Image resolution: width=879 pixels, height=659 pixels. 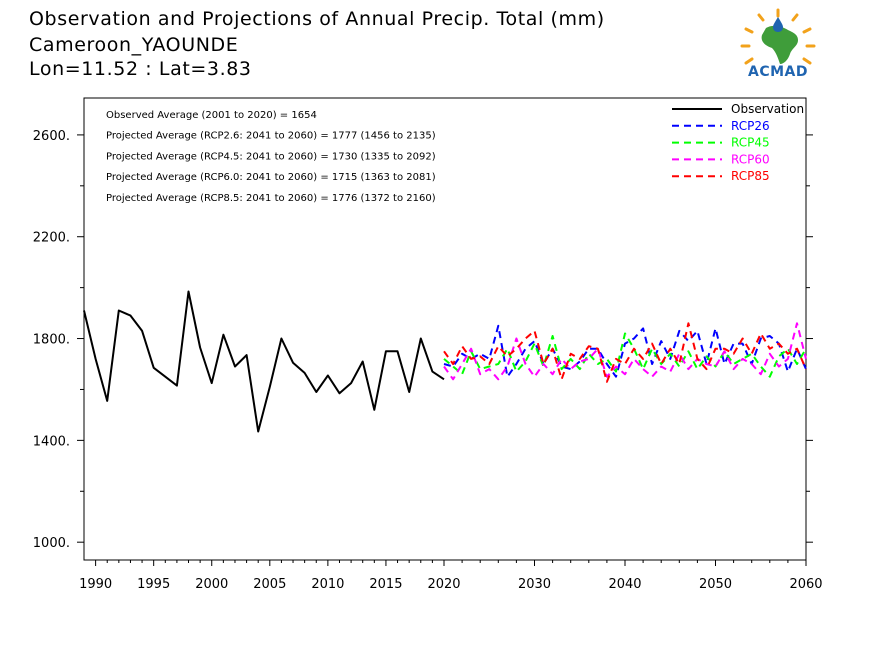 I want to click on x-tick-label: 2020, so click(x=443, y=584).